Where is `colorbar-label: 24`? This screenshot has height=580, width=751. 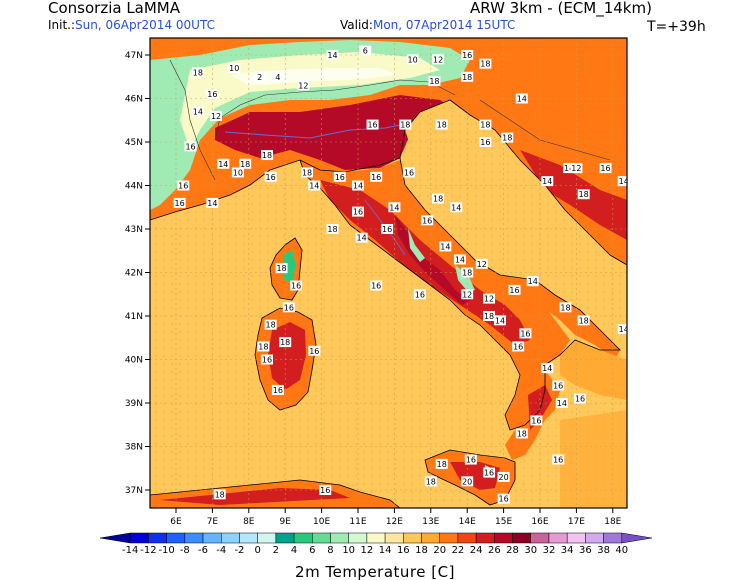
colorbar-label: 24 is located at coordinates (476, 550).